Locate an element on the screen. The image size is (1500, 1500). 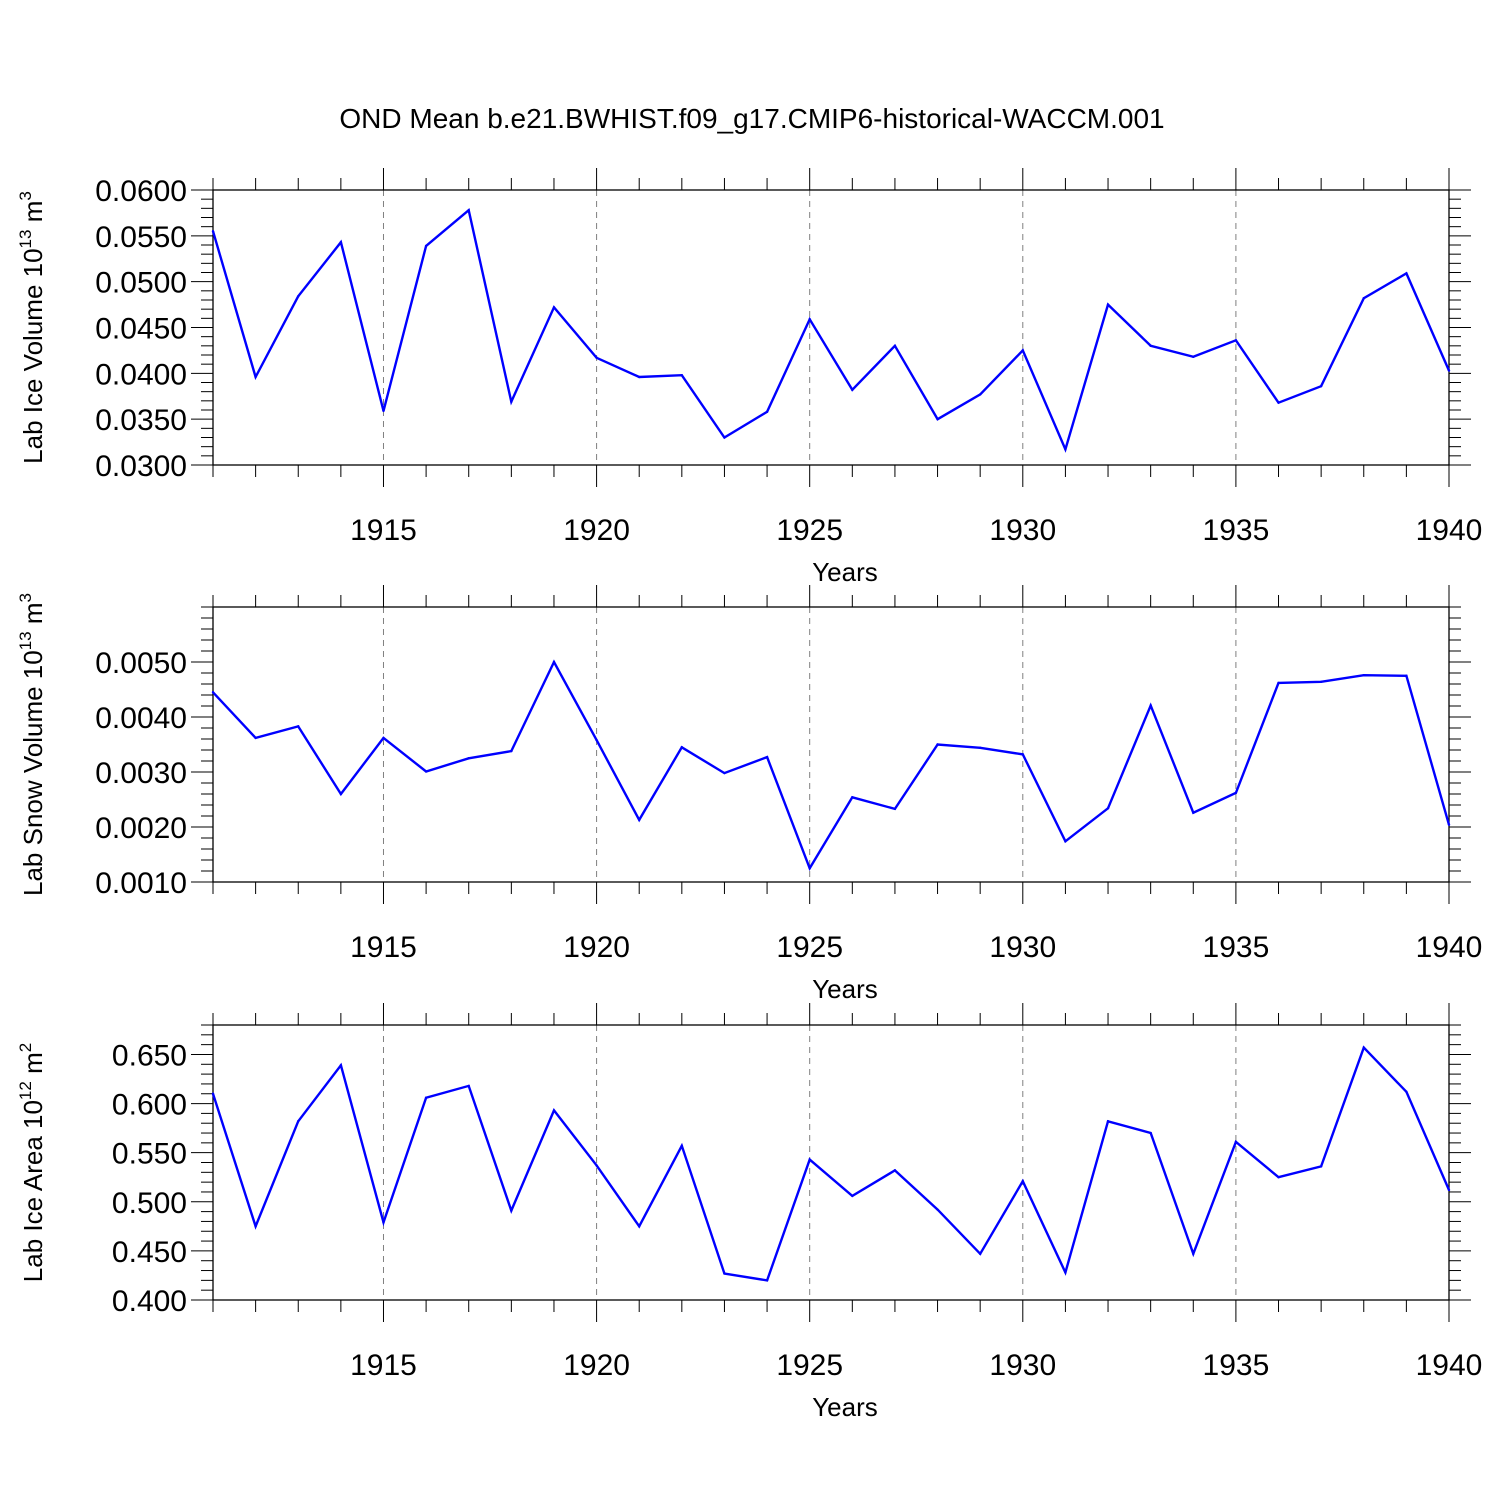
x-tick-label: 1935 is located at coordinates (1236, 530).